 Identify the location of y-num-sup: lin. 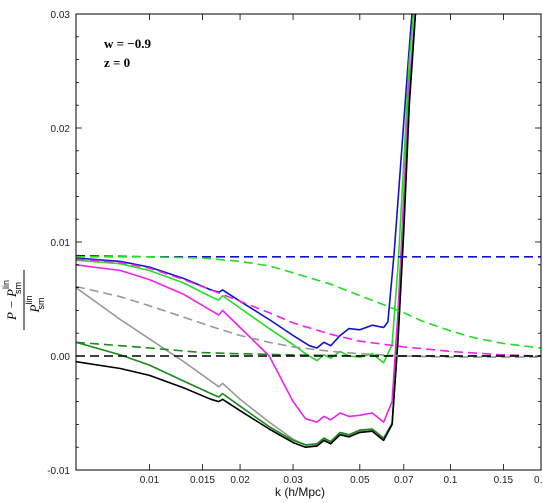
(6, 284).